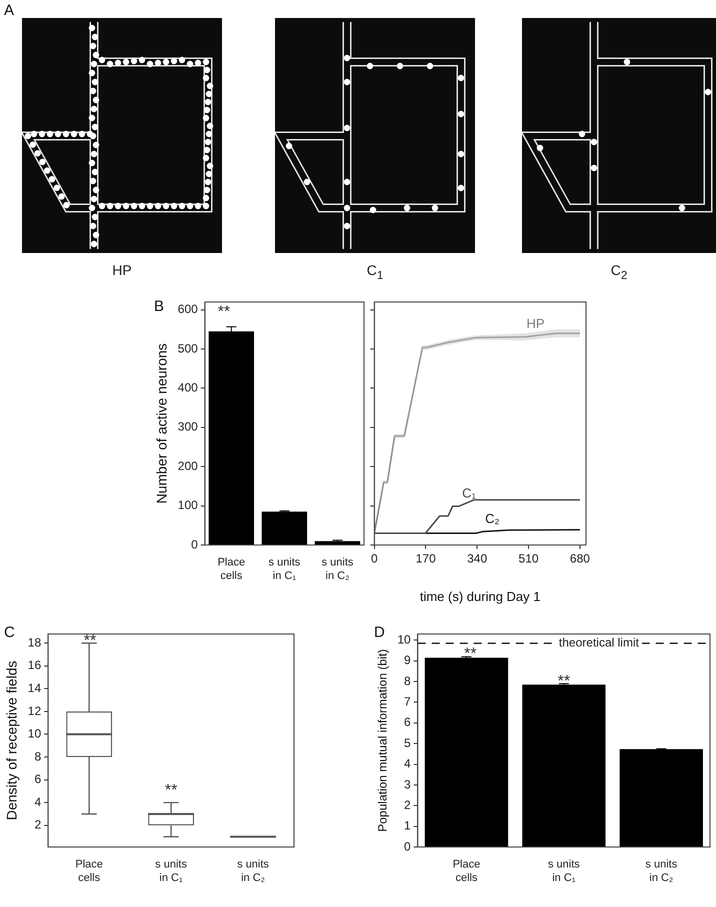  I want to click on y-tick-label: 14, so click(35, 687).